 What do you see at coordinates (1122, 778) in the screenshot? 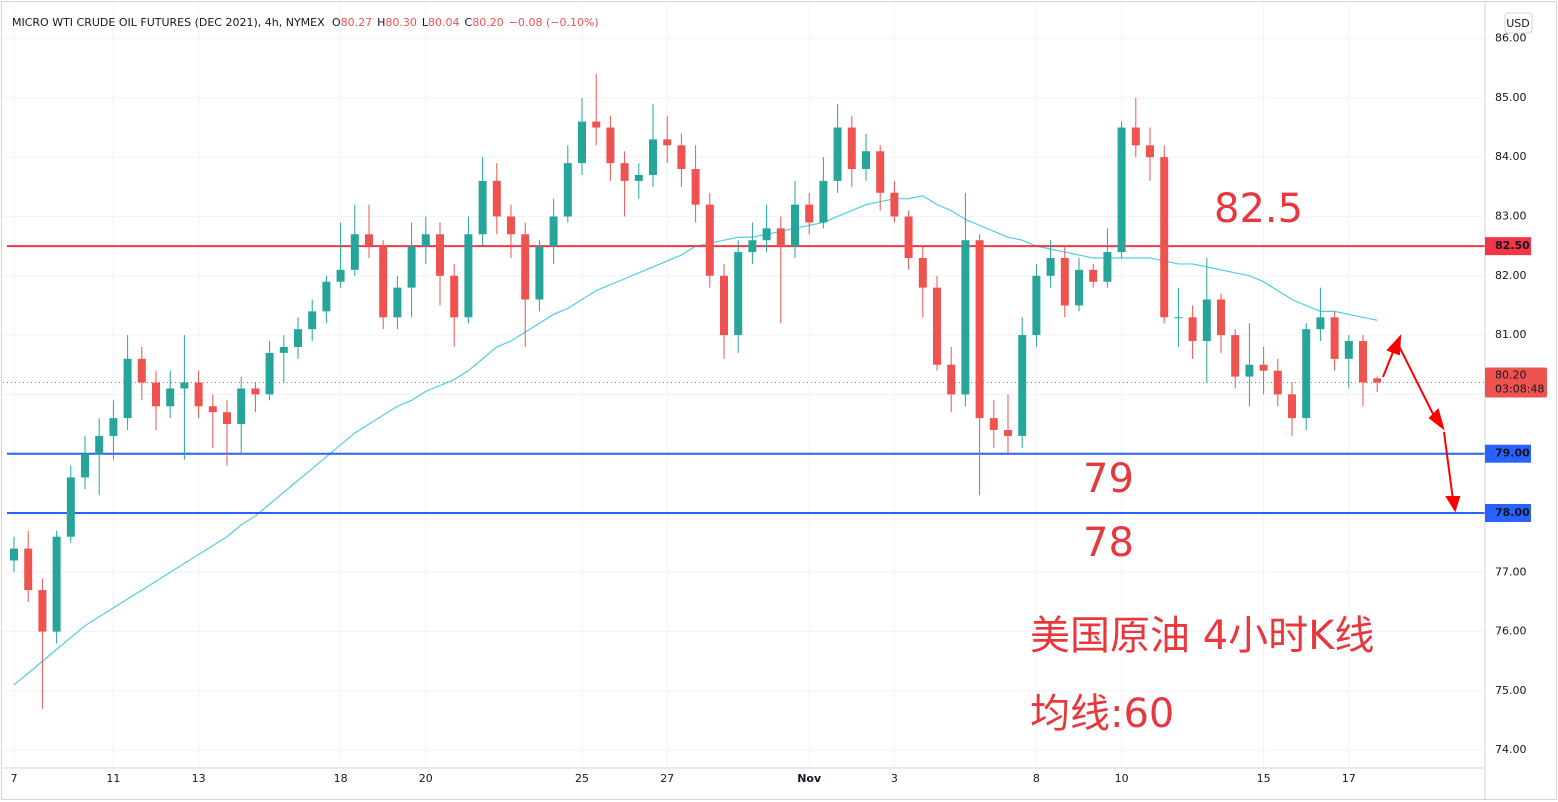
I see `x-tick-label: 10` at bounding box center [1122, 778].